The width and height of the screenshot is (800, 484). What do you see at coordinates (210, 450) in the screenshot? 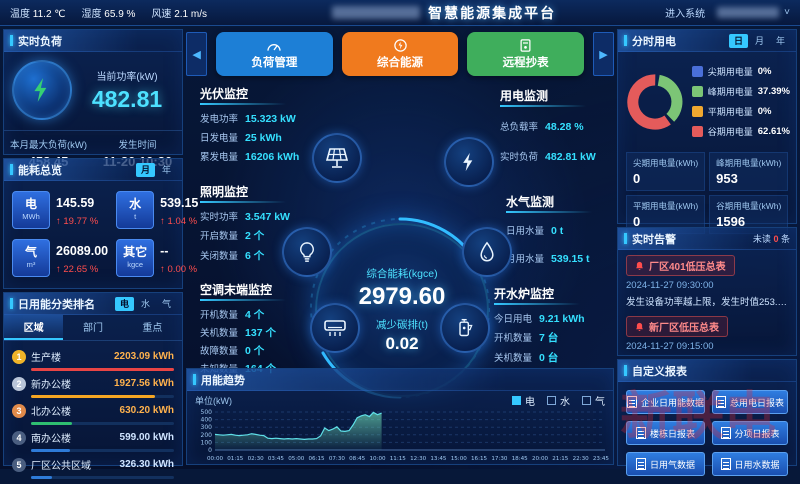
I see `svg-text: 0` at bounding box center [210, 450].